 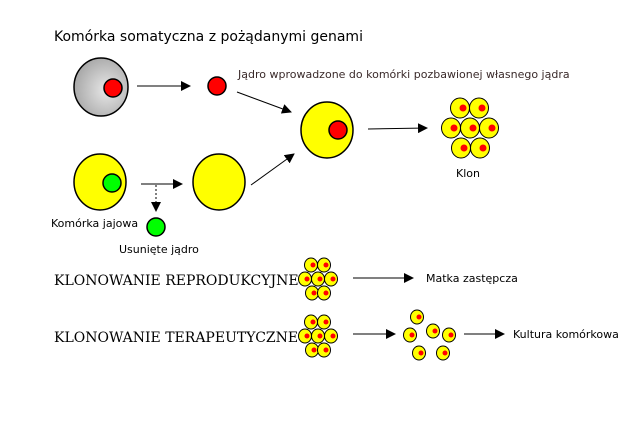 What do you see at coordinates (159, 249) in the screenshot?
I see `removed-nucleus-label: Usunięte jądro` at bounding box center [159, 249].